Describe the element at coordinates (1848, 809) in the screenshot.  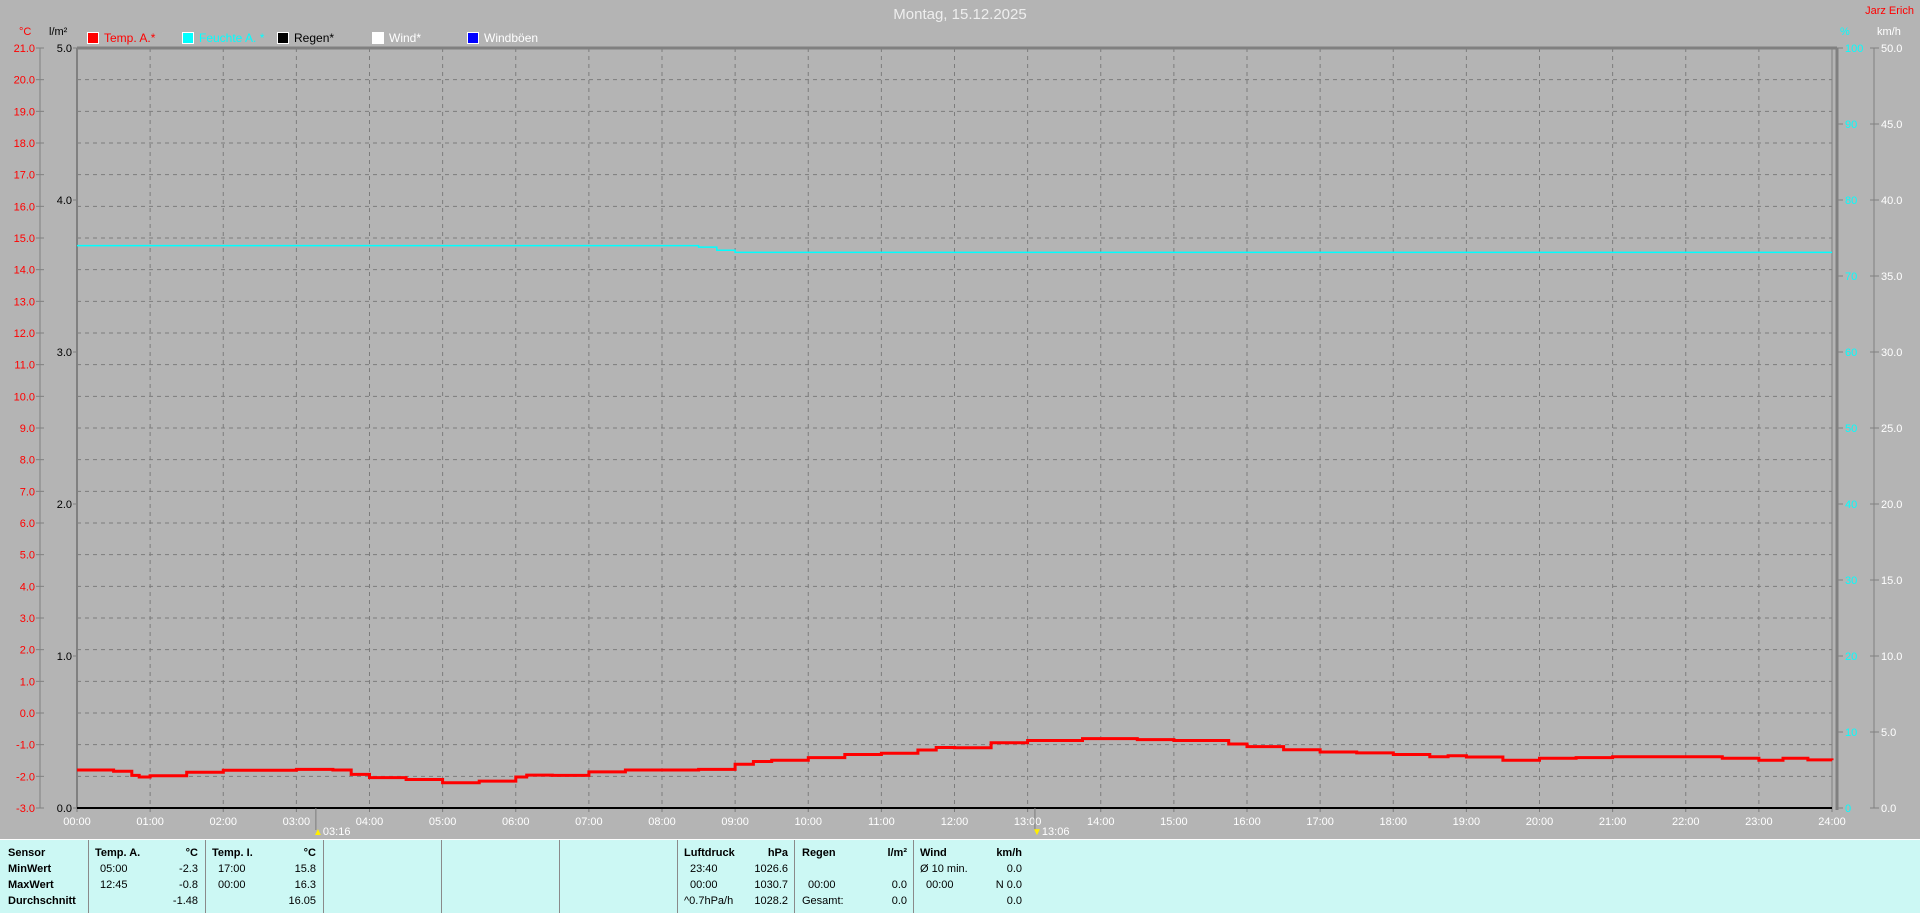
I see `humidity-axis-label: 0` at that location.